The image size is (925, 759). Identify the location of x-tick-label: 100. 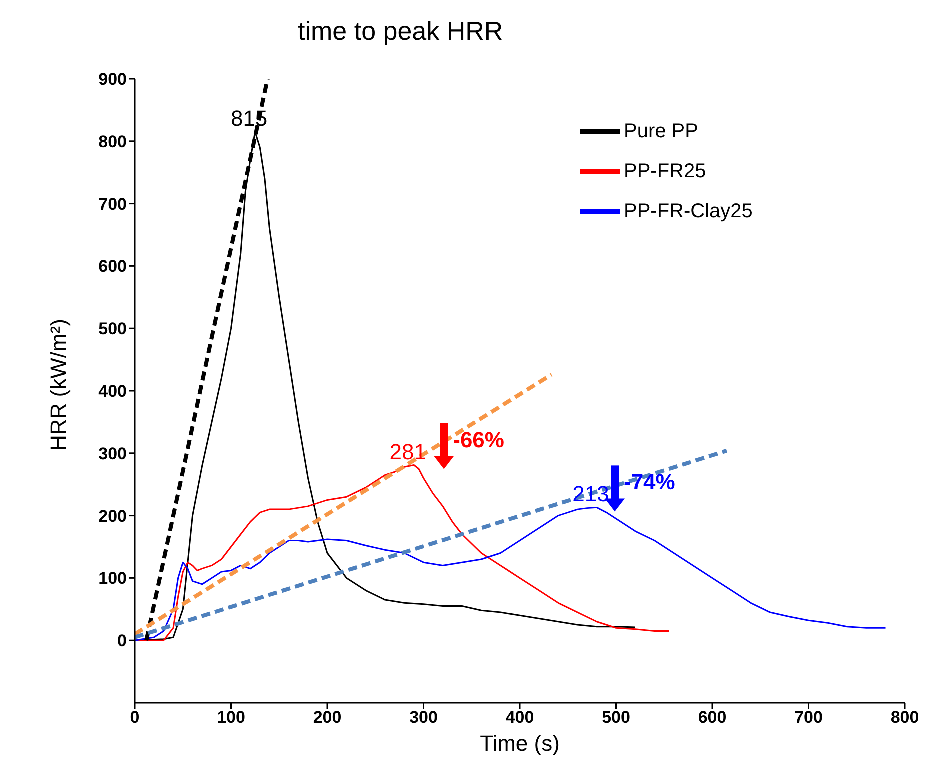
(231, 718).